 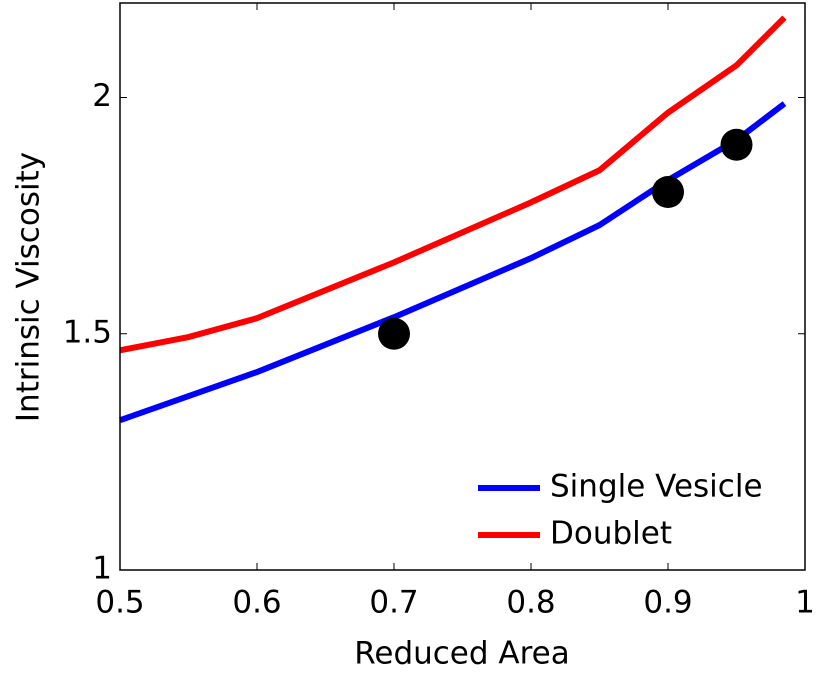 What do you see at coordinates (611, 534) in the screenshot?
I see `legend-label: Doublet` at bounding box center [611, 534].